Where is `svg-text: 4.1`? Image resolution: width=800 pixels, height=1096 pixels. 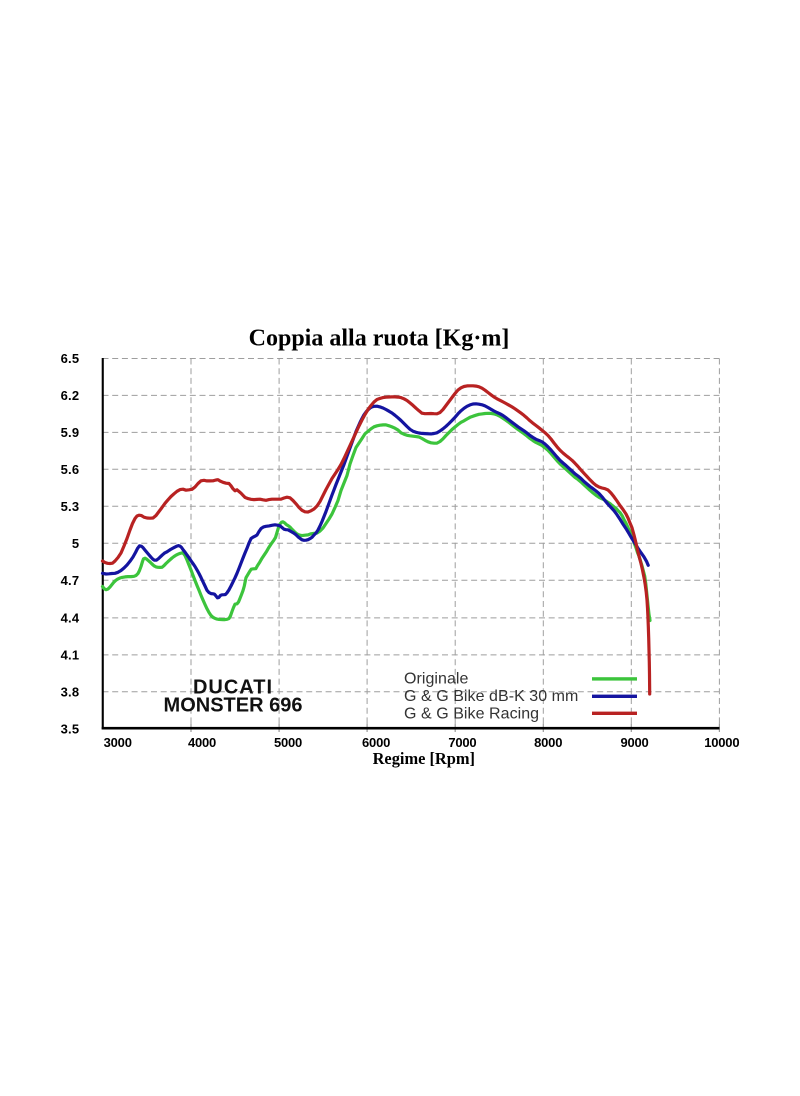
svg-text: 4.1 is located at coordinates (70, 655).